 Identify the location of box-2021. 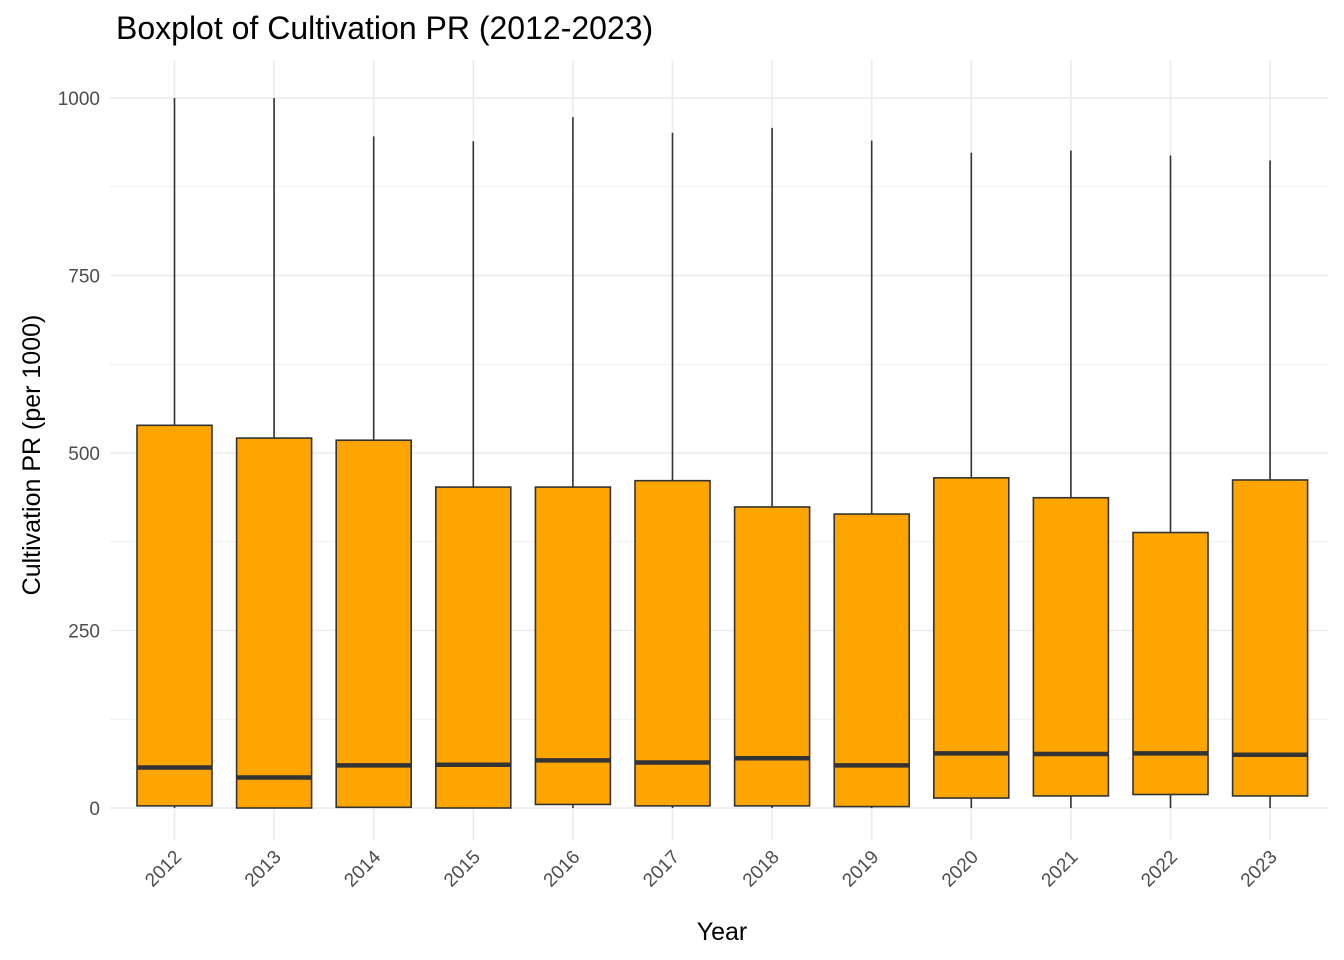
(1071, 479).